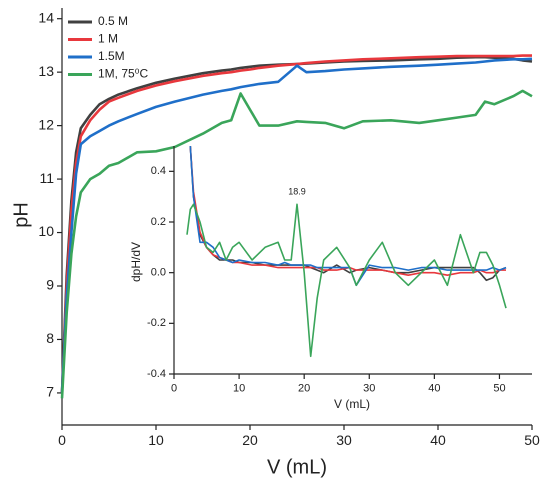 The height and width of the screenshot is (489, 550). I want to click on y-tick-label: 9, so click(50, 285).